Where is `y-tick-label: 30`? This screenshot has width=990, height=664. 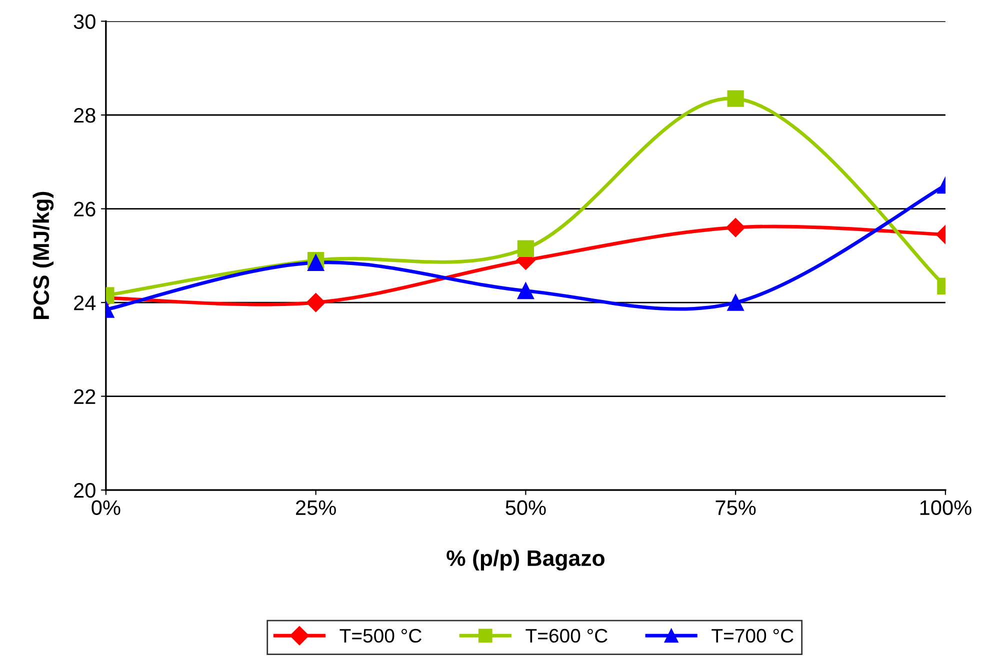 y-tick-label: 30 is located at coordinates (85, 21).